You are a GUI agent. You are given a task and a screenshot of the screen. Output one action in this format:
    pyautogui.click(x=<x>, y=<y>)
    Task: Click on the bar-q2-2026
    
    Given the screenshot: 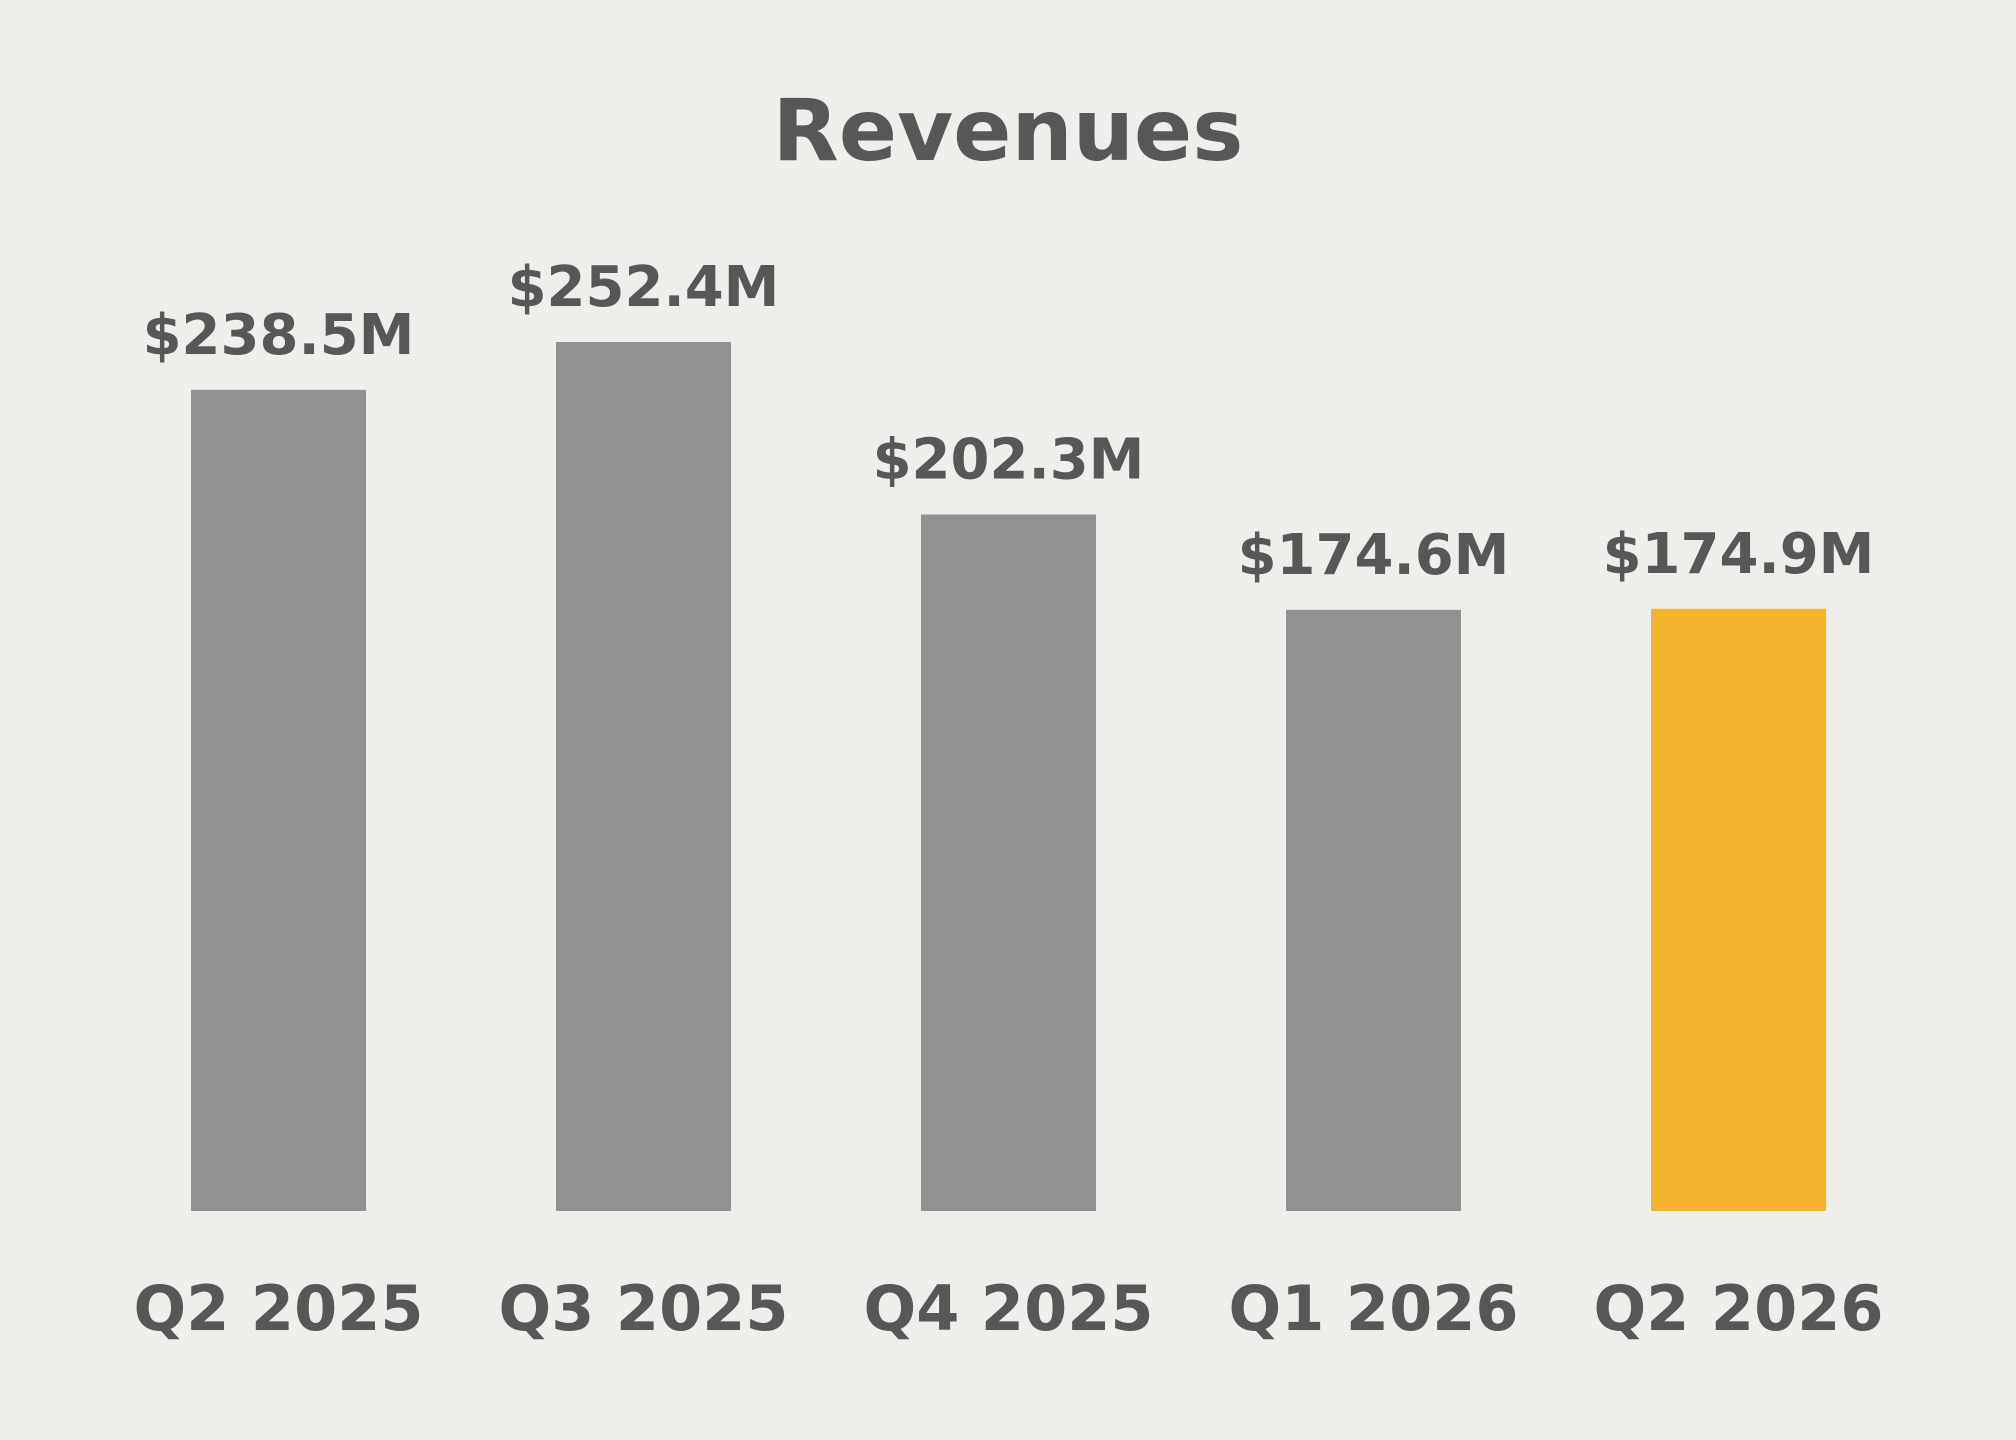 What is the action you would take?
    pyautogui.click(x=1738, y=909)
    